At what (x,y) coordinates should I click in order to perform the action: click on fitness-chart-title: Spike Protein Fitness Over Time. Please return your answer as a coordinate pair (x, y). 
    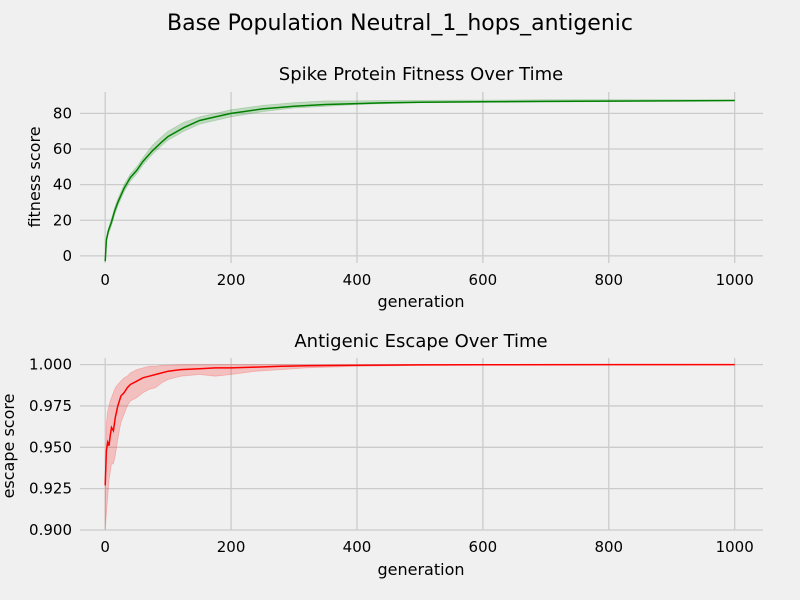
    Looking at the image, I should click on (421, 74).